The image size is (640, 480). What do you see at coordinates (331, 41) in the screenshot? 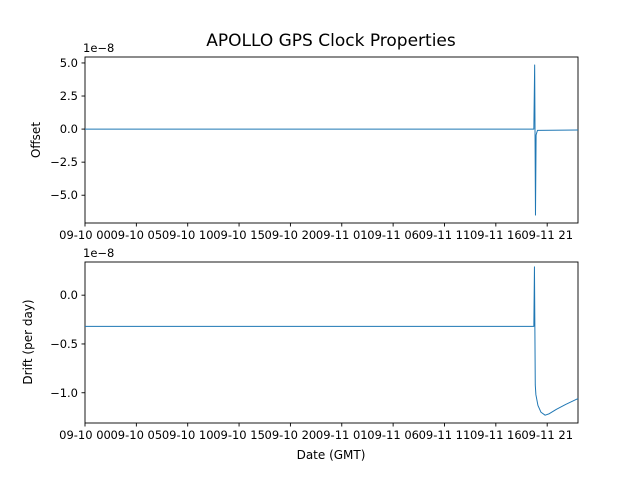
I see `figure-title: APOLLO GPS Clock Properties` at bounding box center [331, 41].